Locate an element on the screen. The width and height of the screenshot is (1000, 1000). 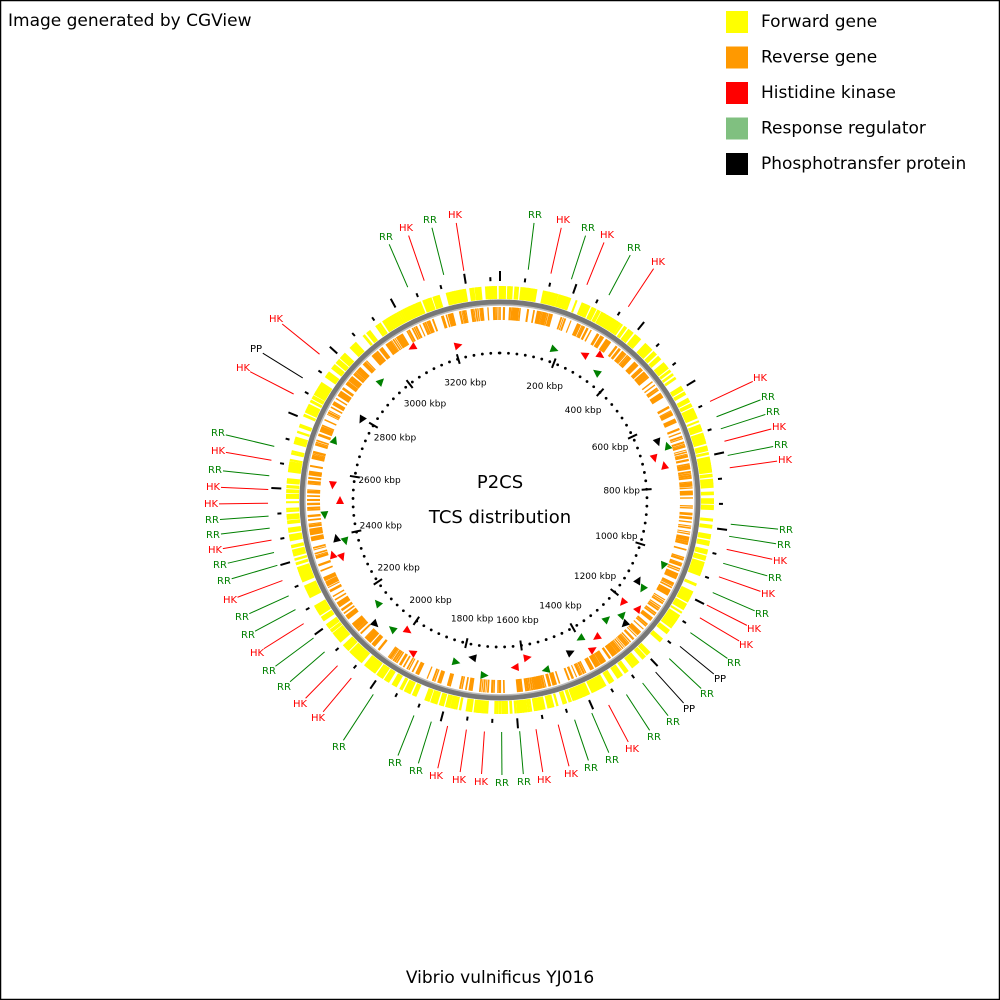
feature-label: PP is located at coordinates (256, 349).